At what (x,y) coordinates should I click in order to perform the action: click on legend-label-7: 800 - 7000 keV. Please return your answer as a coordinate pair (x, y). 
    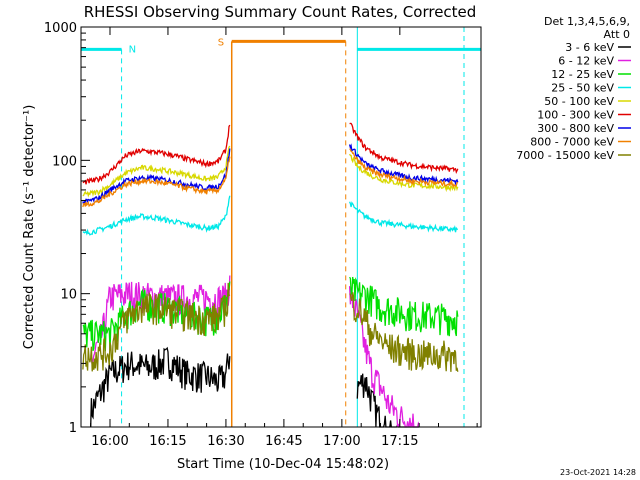
    Looking at the image, I should click on (572, 142).